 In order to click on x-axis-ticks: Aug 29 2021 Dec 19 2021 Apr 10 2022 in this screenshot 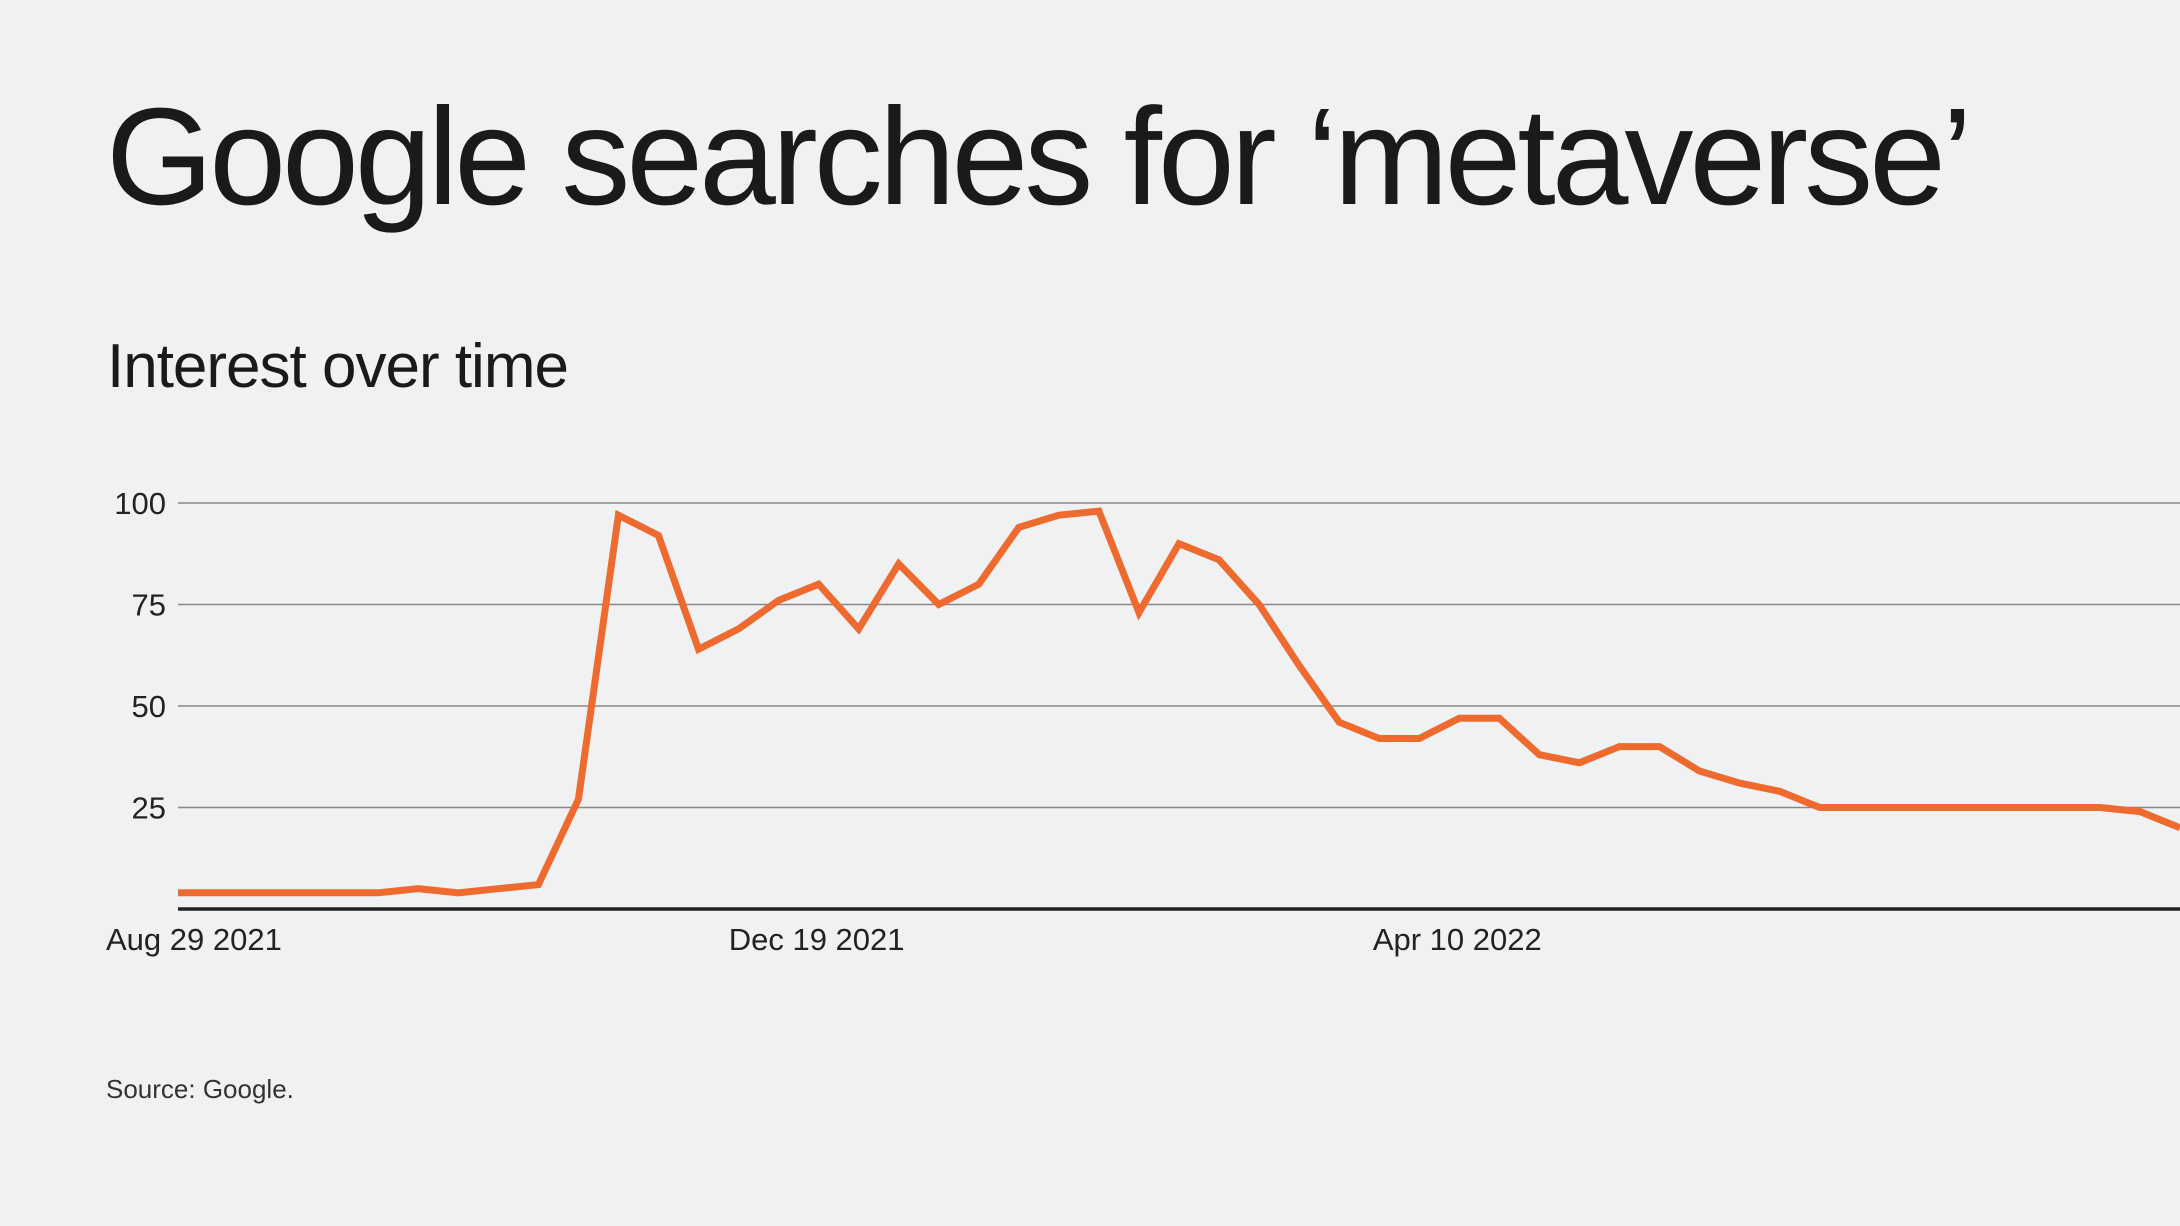, I will do `click(824, 939)`.